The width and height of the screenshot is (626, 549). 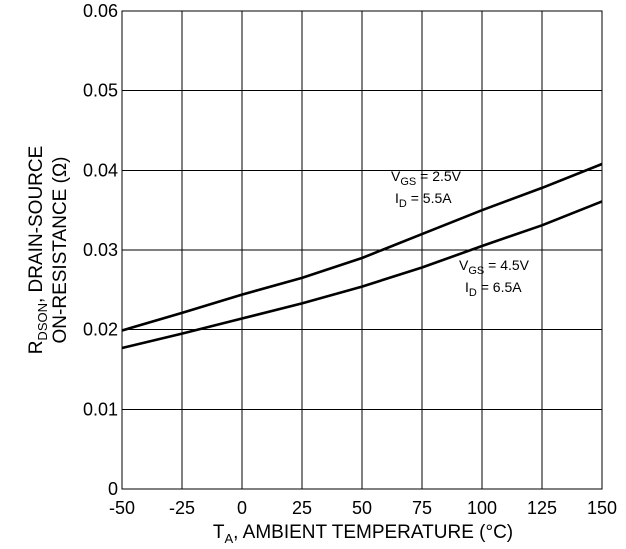 I want to click on y-axis-title-line-2: ON-RESISTANCE (Ω), so click(x=60, y=250).